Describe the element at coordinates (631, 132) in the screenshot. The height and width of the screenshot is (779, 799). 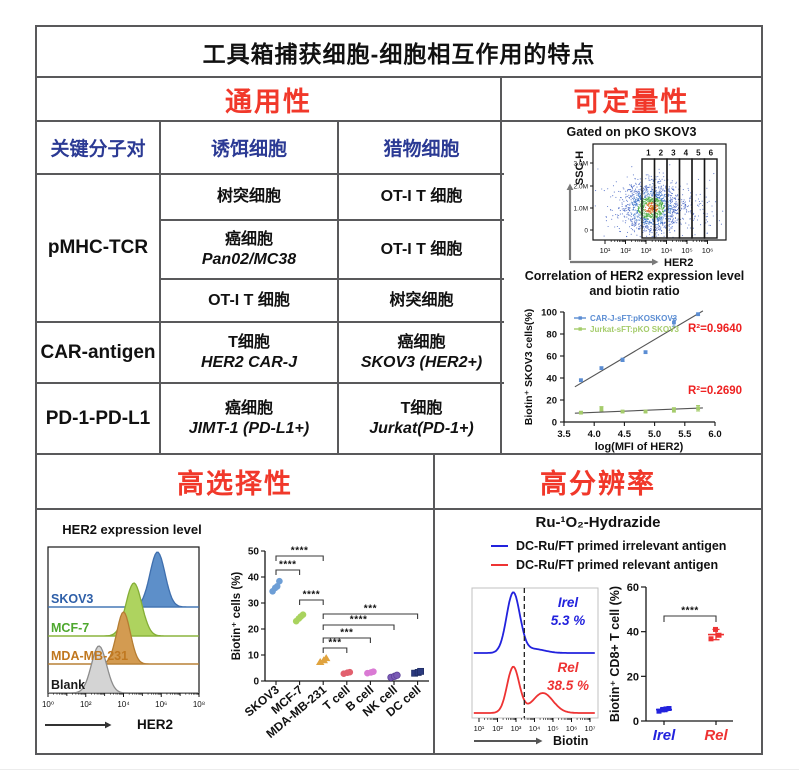
I see `flow-plot-title: Gated on pKO SKOV3` at that location.